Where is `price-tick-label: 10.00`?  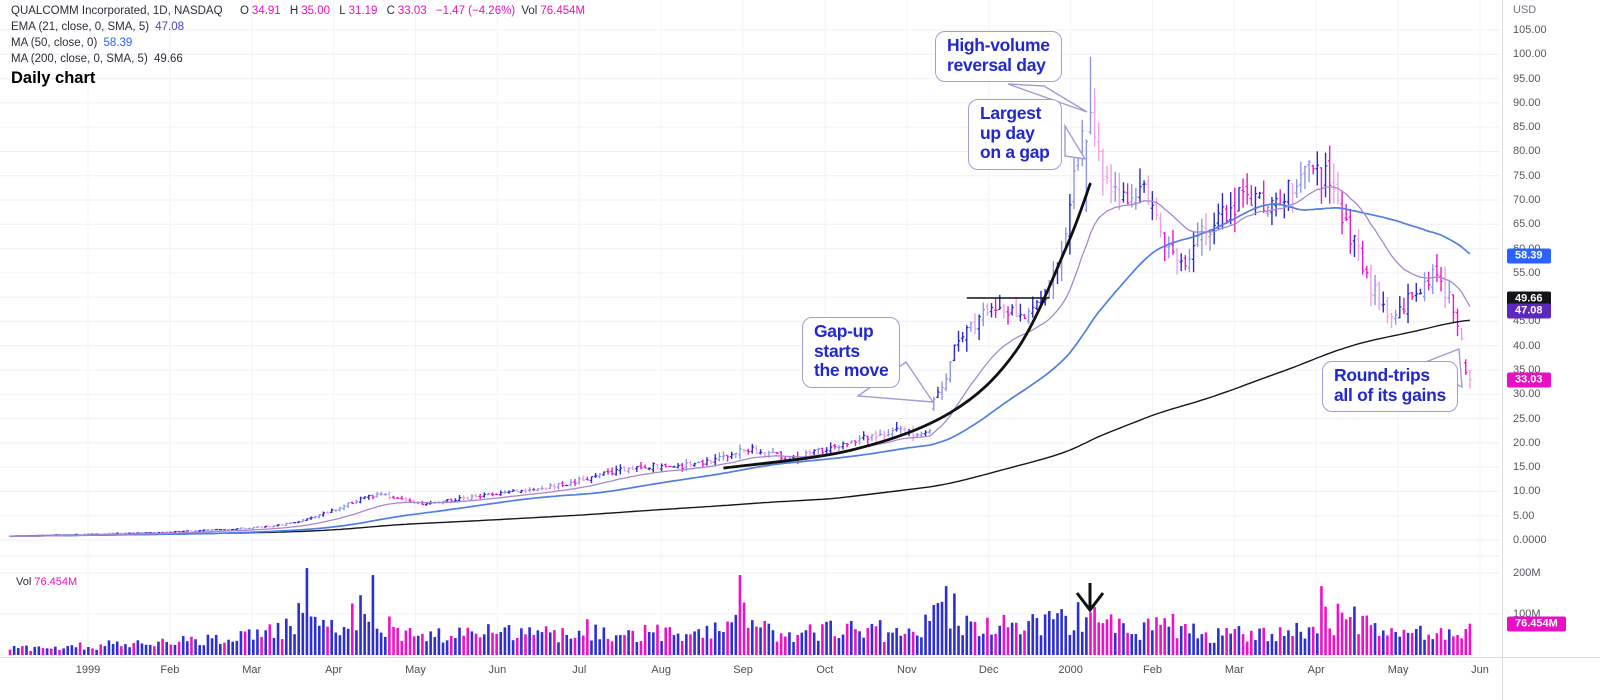
price-tick-label: 10.00 is located at coordinates (1527, 491).